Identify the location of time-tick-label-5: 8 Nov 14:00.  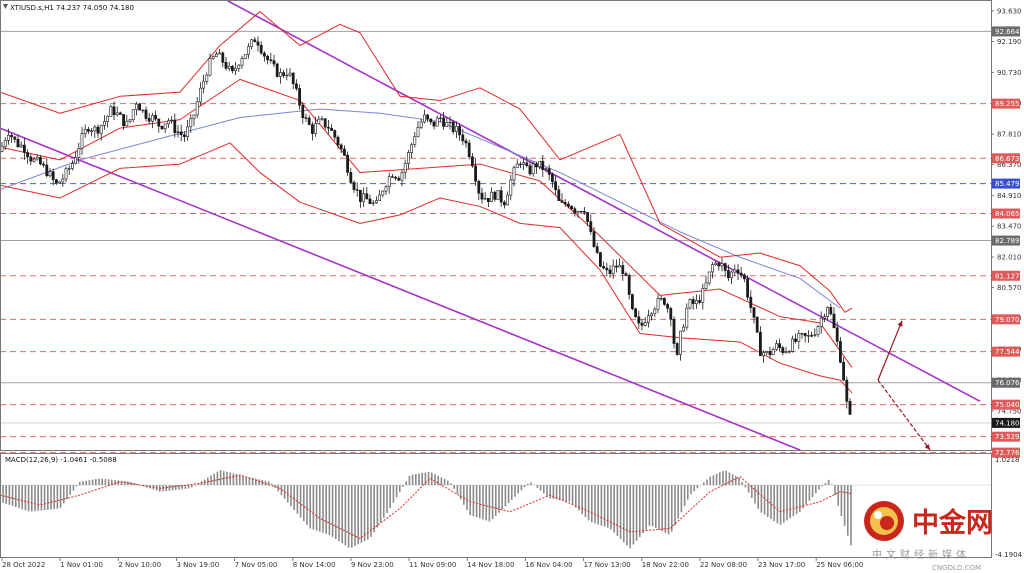
(314, 565).